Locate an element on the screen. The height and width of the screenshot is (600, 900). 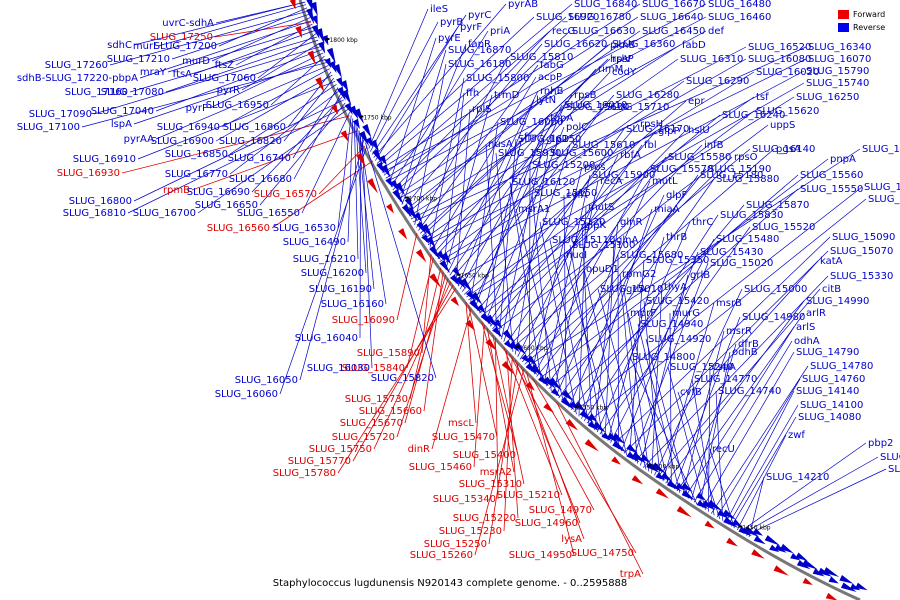
reverse-gene-label: msrR is located at coordinates (739, 331).